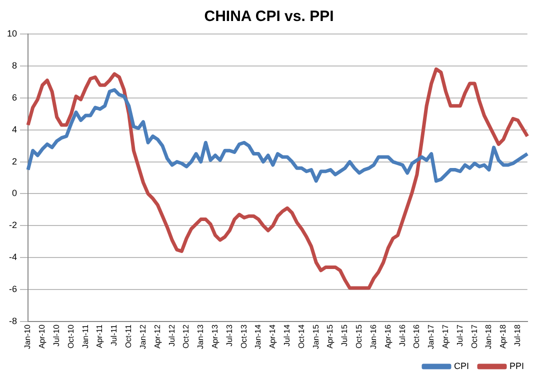  I want to click on x-tick-label: Jul-12, so click(171, 335).